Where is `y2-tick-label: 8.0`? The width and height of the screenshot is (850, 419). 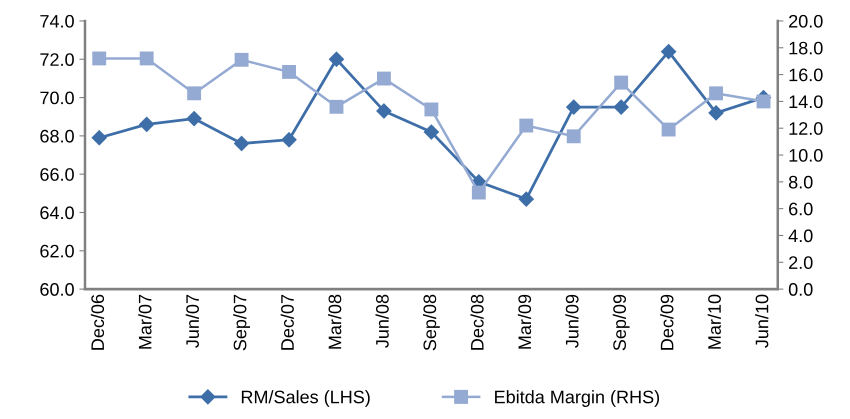 y2-tick-label: 8.0 is located at coordinates (800, 182).